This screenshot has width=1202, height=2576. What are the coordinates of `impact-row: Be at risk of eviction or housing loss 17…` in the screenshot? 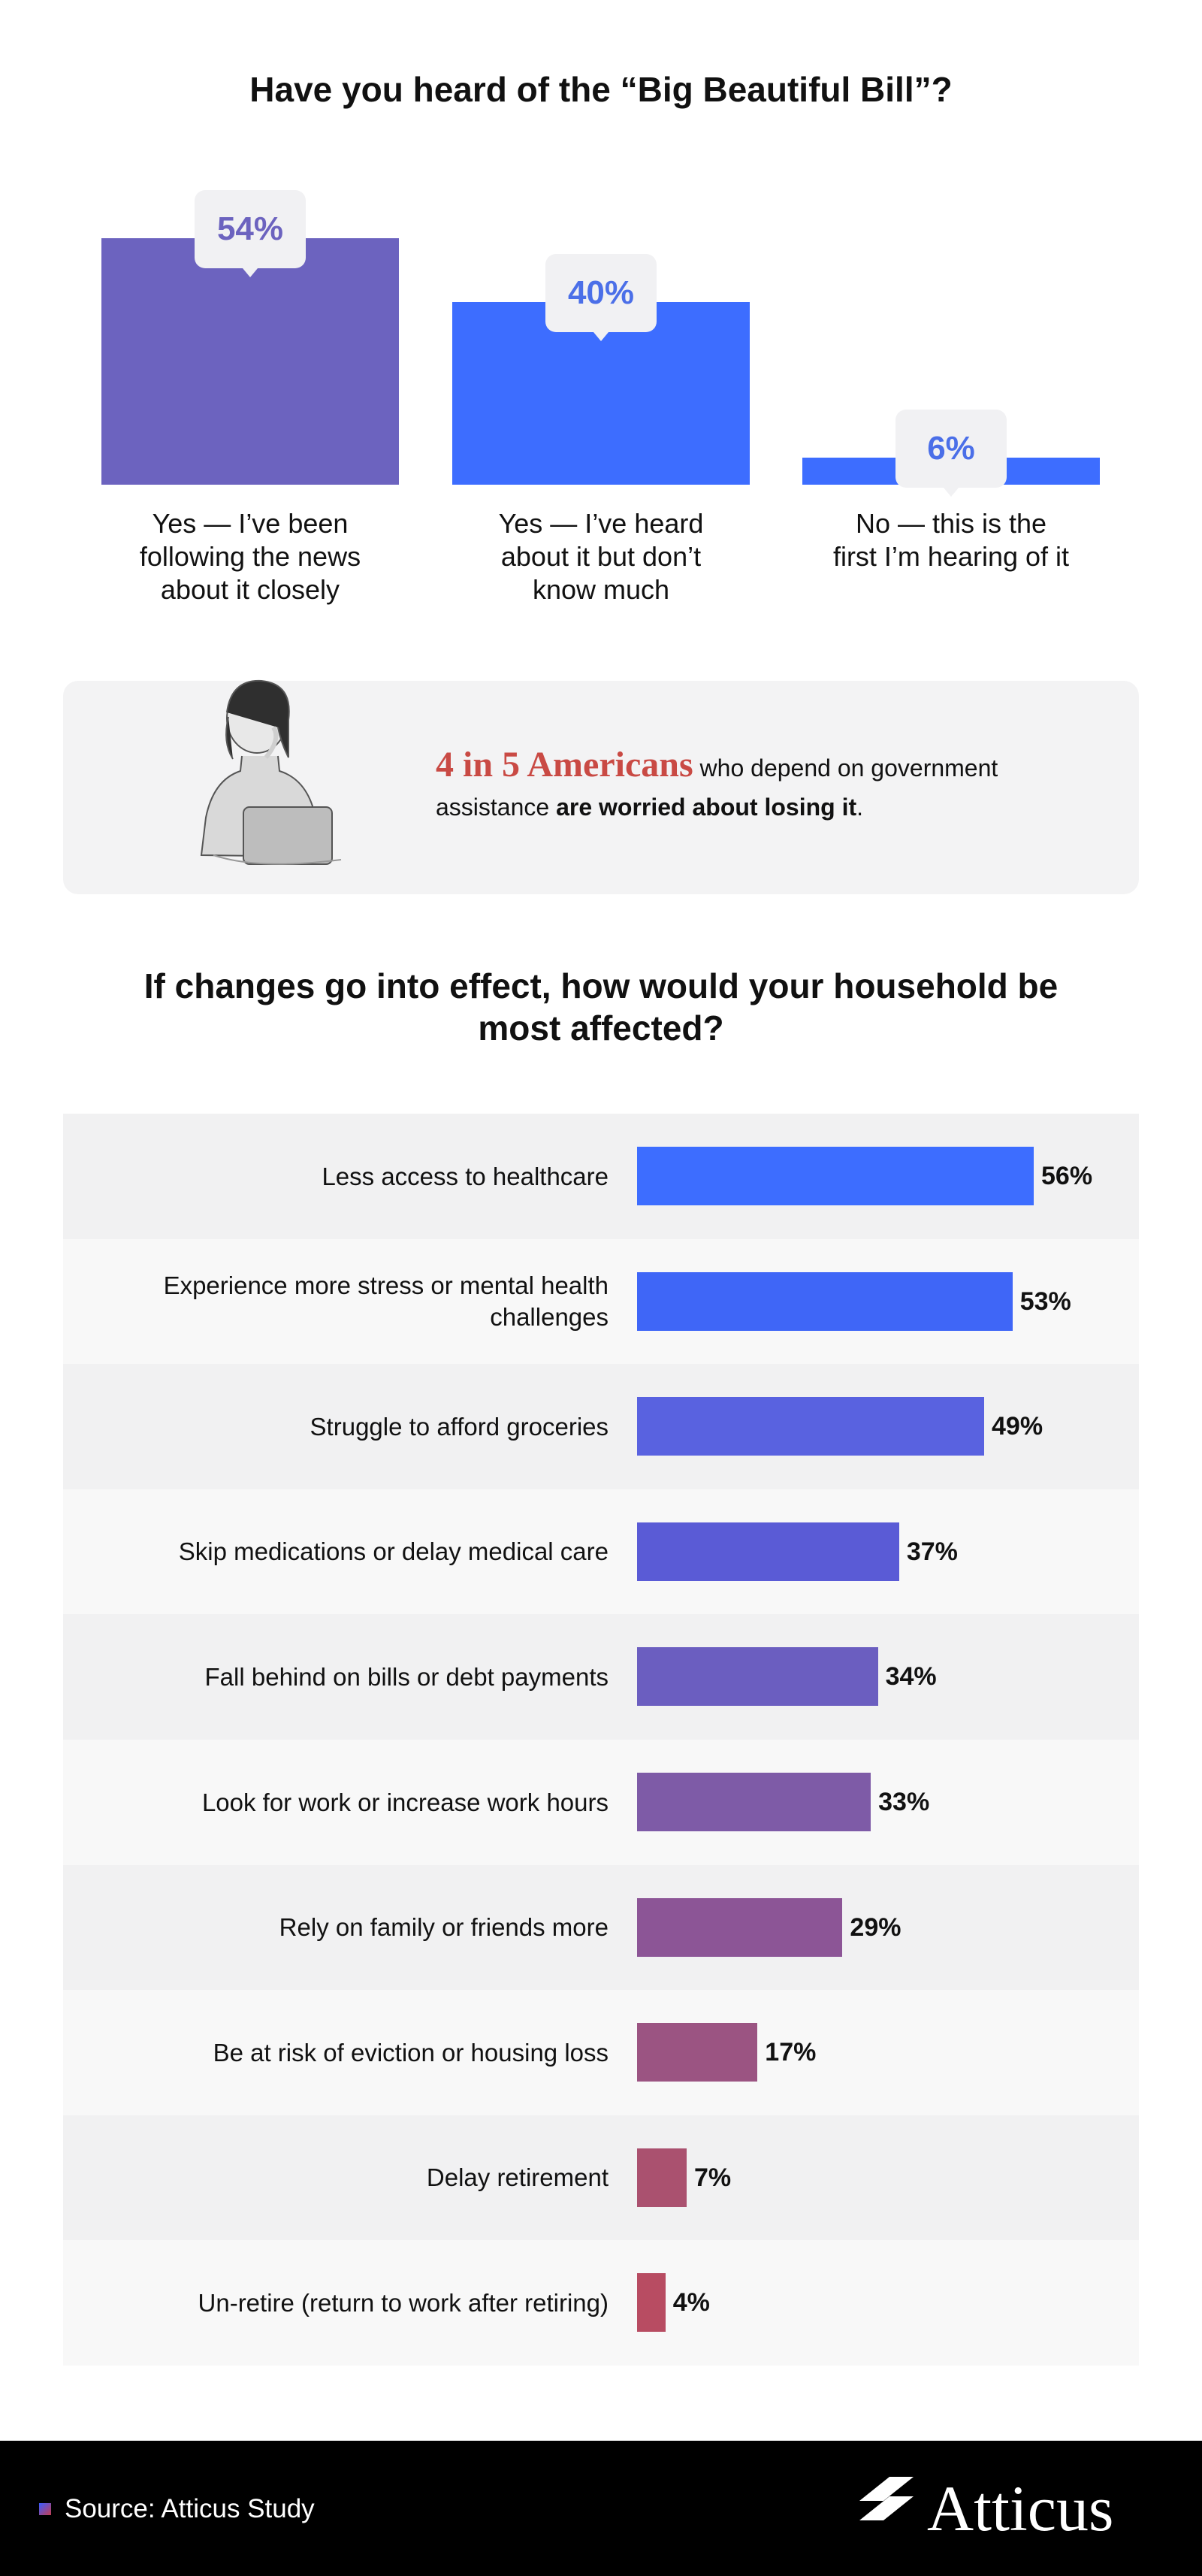 It's located at (601, 2053).